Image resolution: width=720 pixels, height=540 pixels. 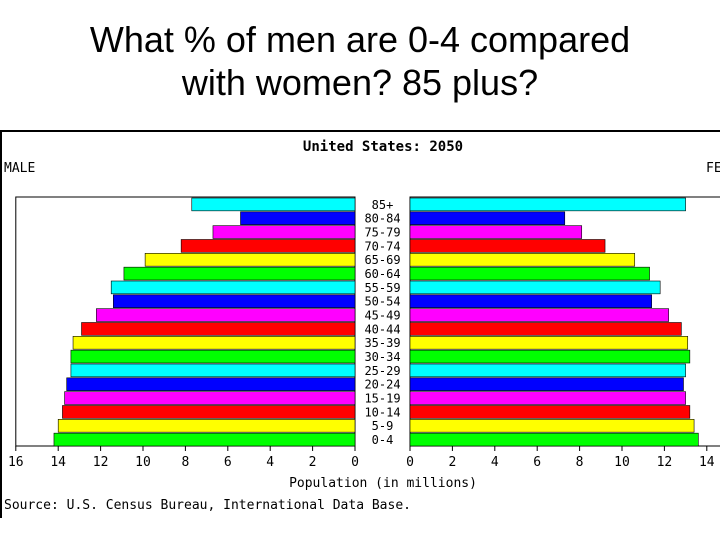 I want to click on male-tick-label: 16, so click(x=16, y=462).